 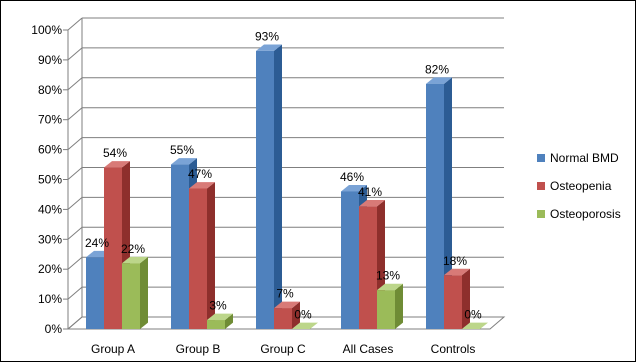 I want to click on data-label: 54%, so click(x=115, y=153).